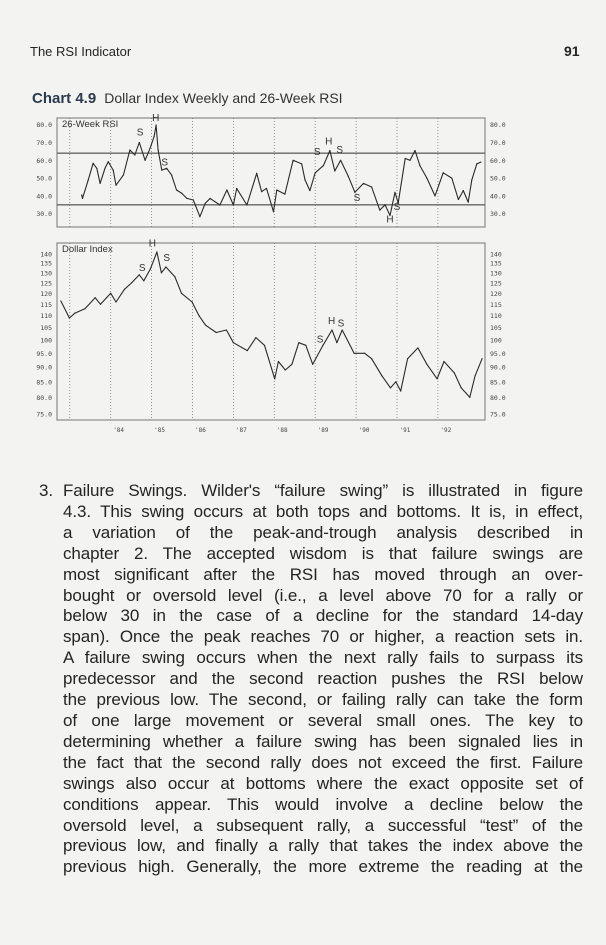  I want to click on dollar-ytick-left: 120, so click(46, 294).